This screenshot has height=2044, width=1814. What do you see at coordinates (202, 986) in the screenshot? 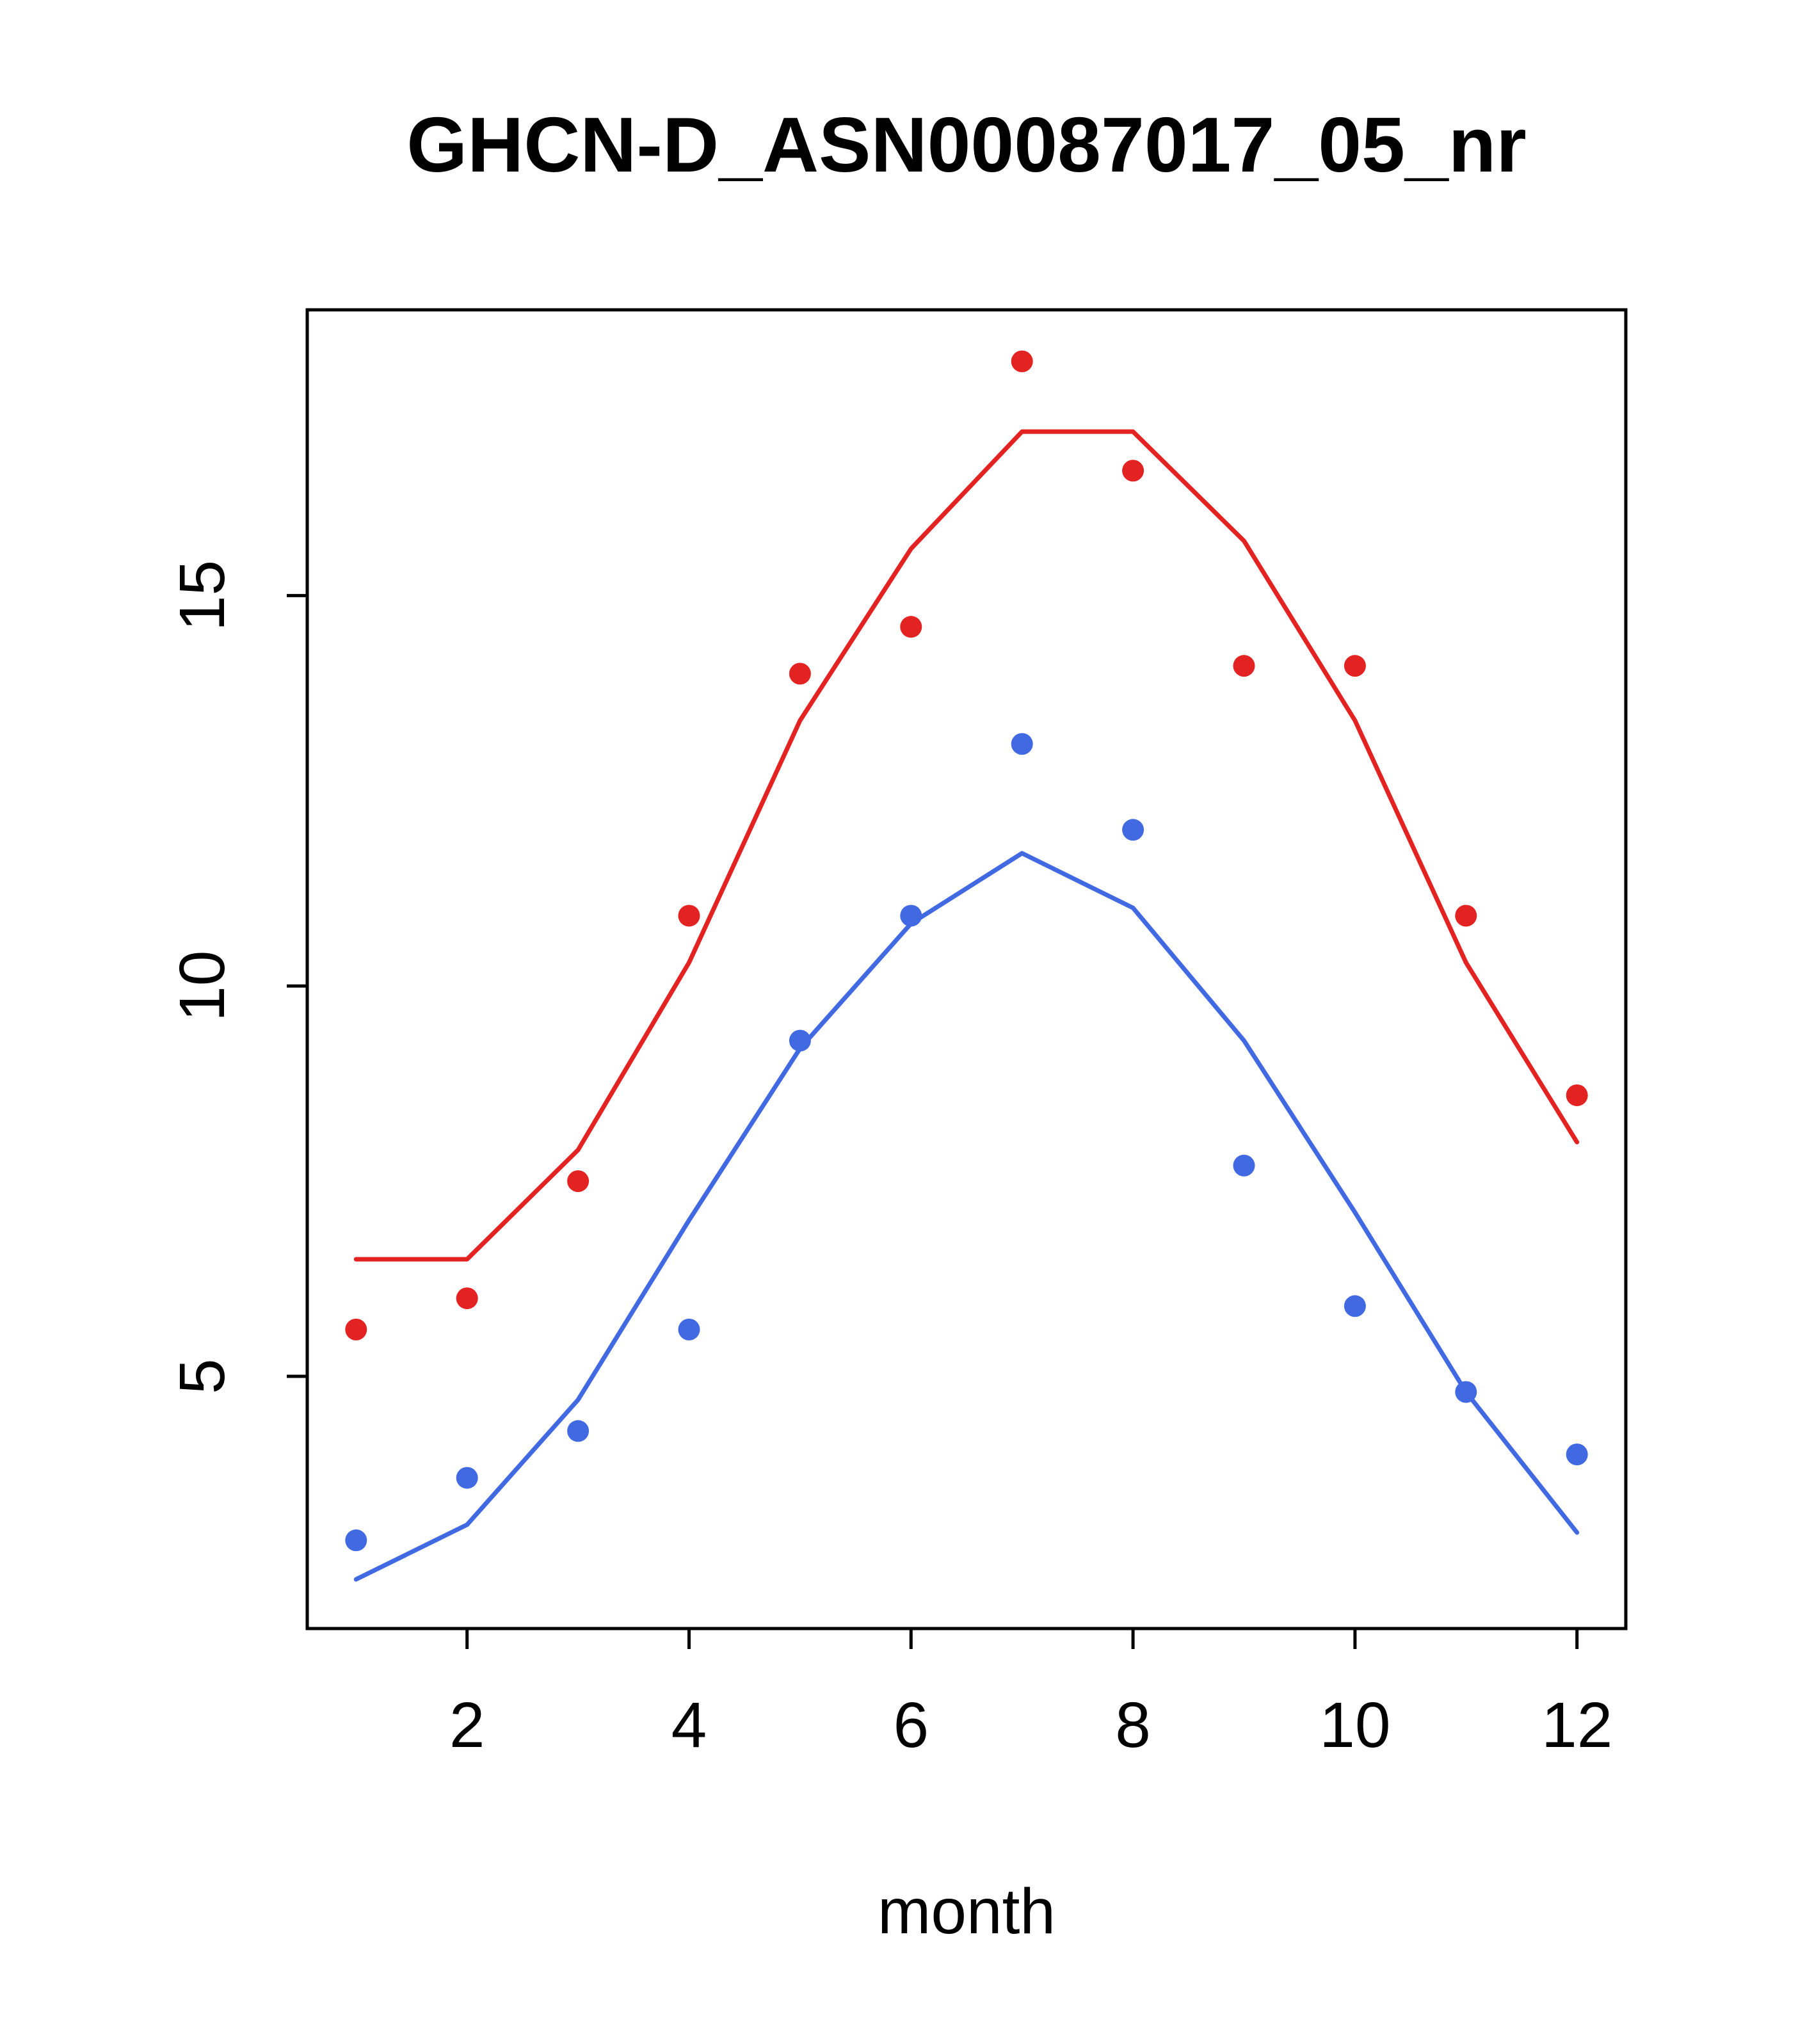
I see `y-tick-label: 10` at bounding box center [202, 986].